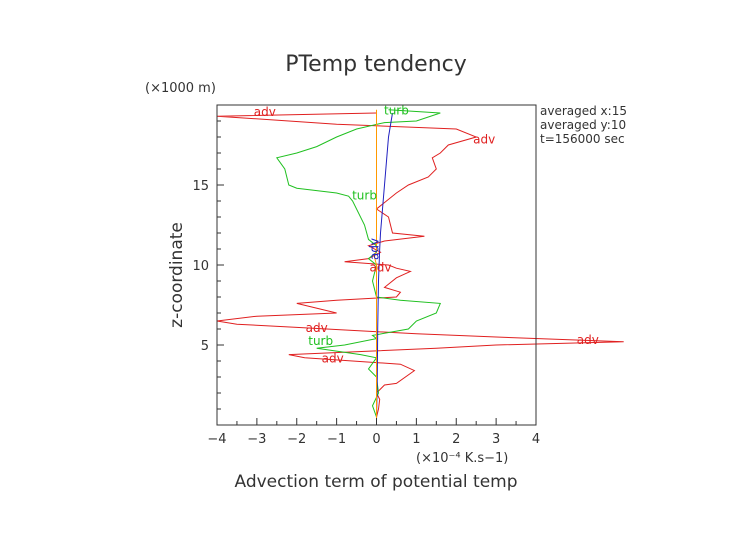 Image resolution: width=752 pixels, height=536 pixels. Describe the element at coordinates (583, 125) in the screenshot. I see `info-text-line: averaged y:10` at that location.